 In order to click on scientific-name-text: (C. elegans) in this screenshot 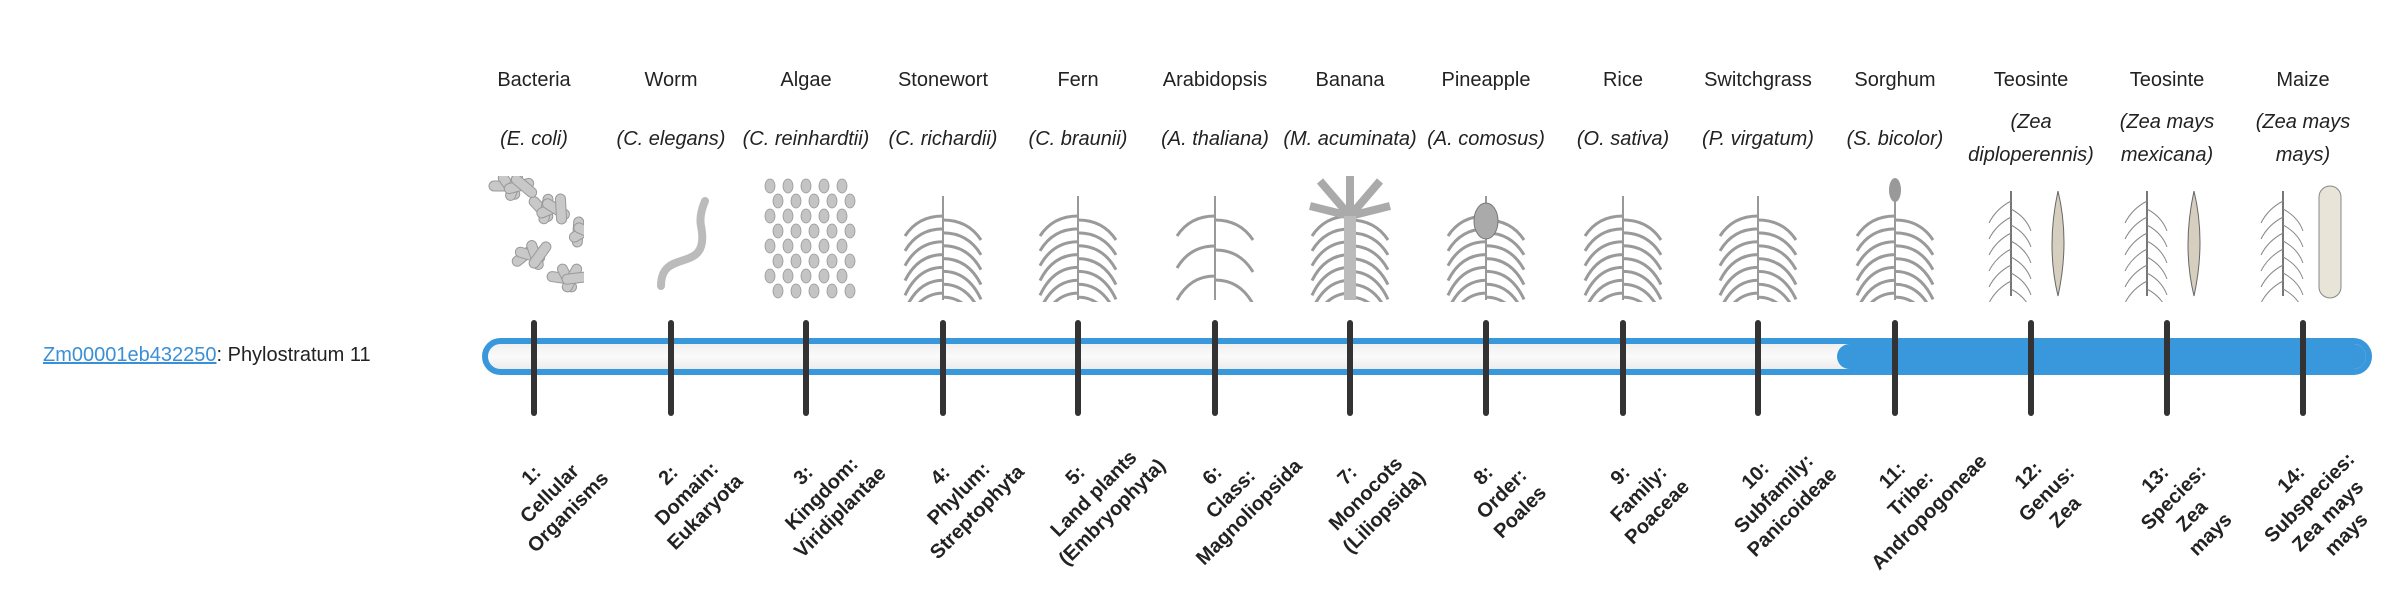, I will do `click(671, 138)`.